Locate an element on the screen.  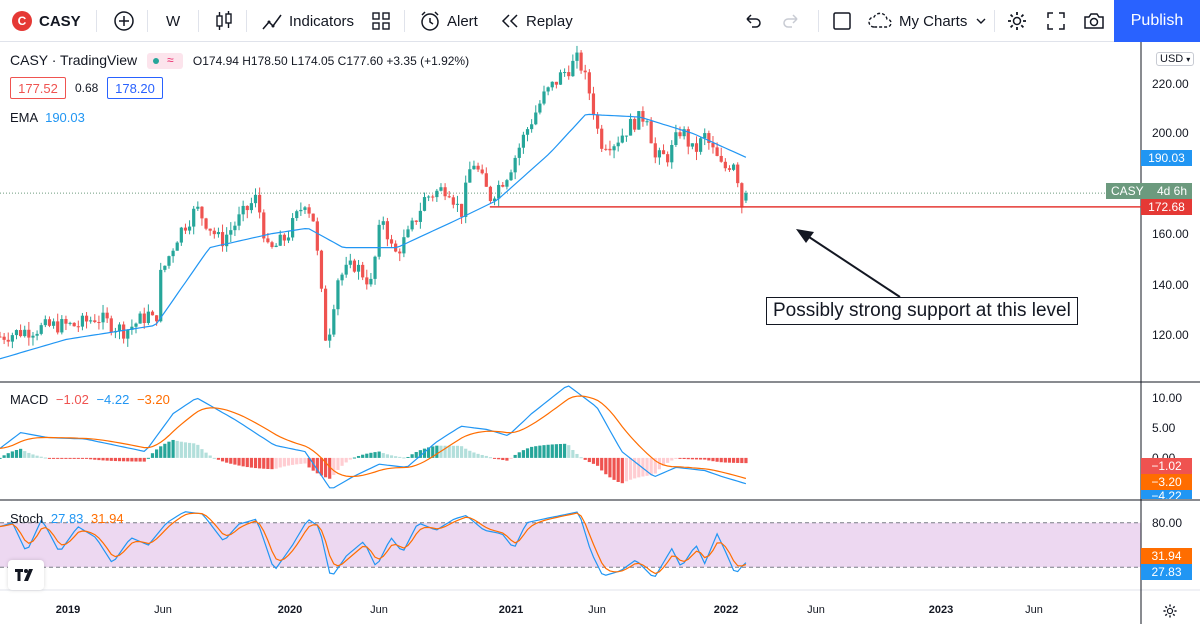
compare-add-icon is located at coordinates (124, 21).